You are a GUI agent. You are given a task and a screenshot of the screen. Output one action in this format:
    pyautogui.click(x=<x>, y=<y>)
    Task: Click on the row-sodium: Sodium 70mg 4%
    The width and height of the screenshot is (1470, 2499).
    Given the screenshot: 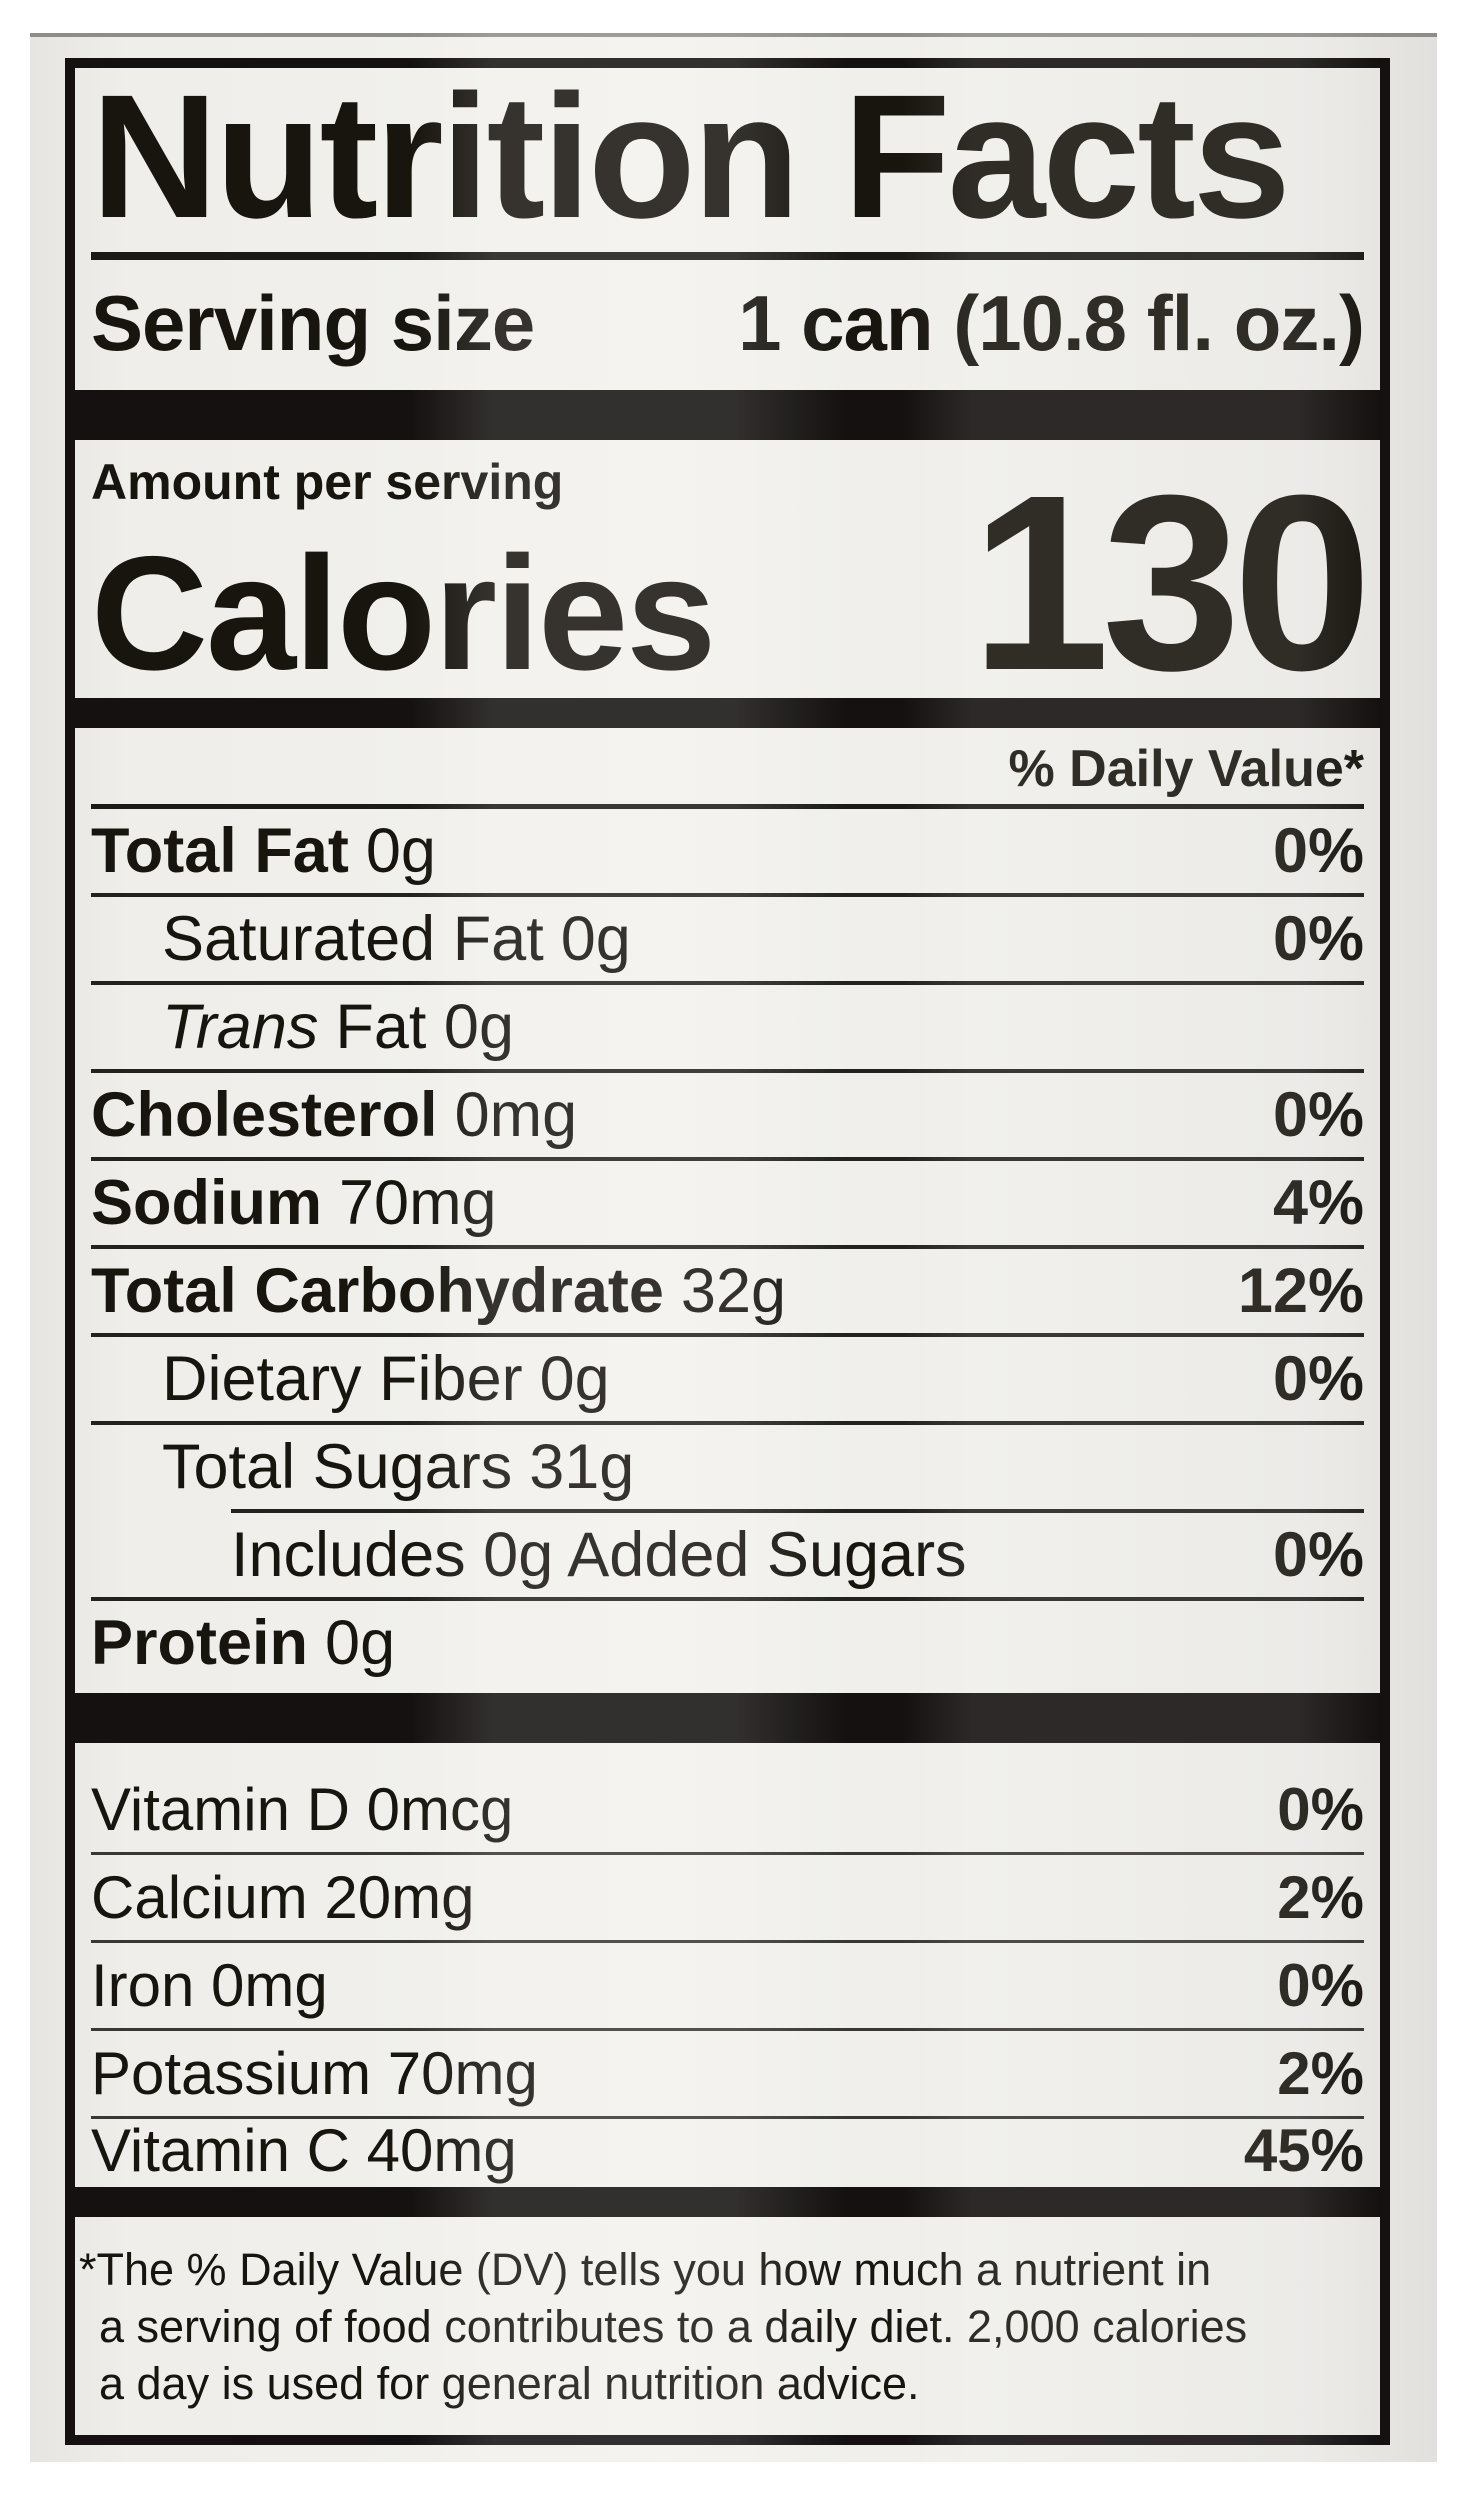 What is the action you would take?
    pyautogui.click(x=727, y=1203)
    